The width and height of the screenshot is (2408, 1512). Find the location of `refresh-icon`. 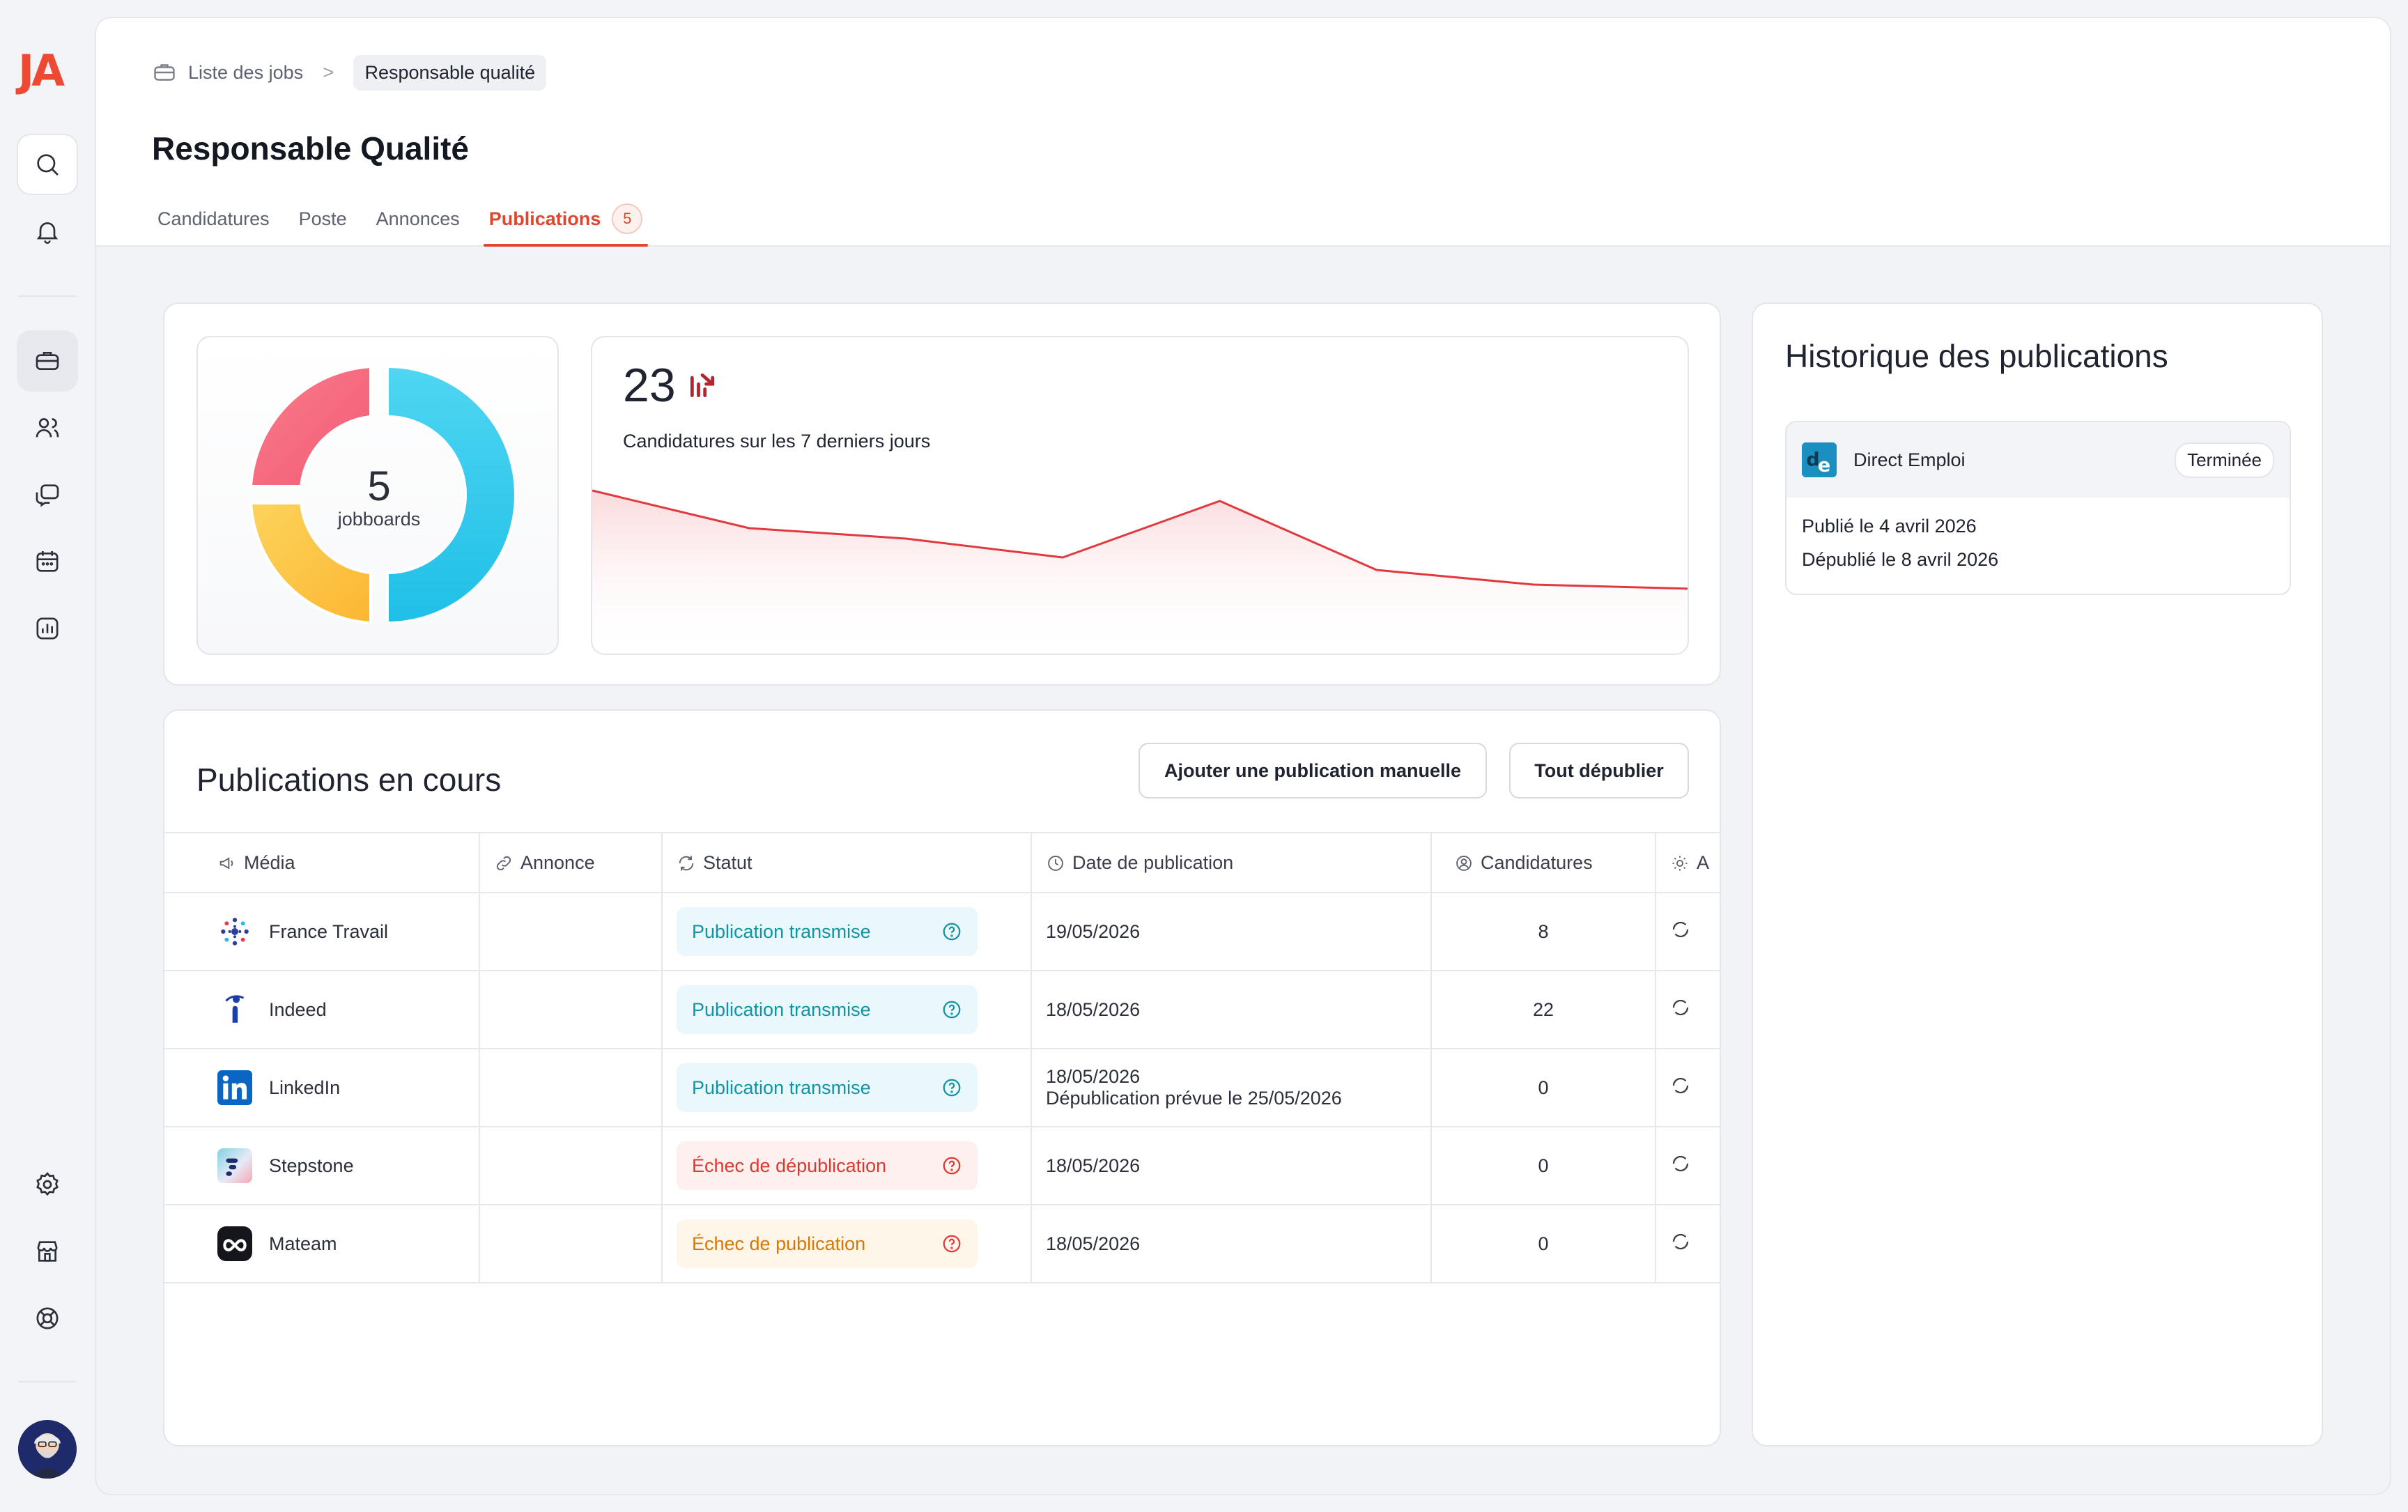

refresh-icon is located at coordinates (687, 863).